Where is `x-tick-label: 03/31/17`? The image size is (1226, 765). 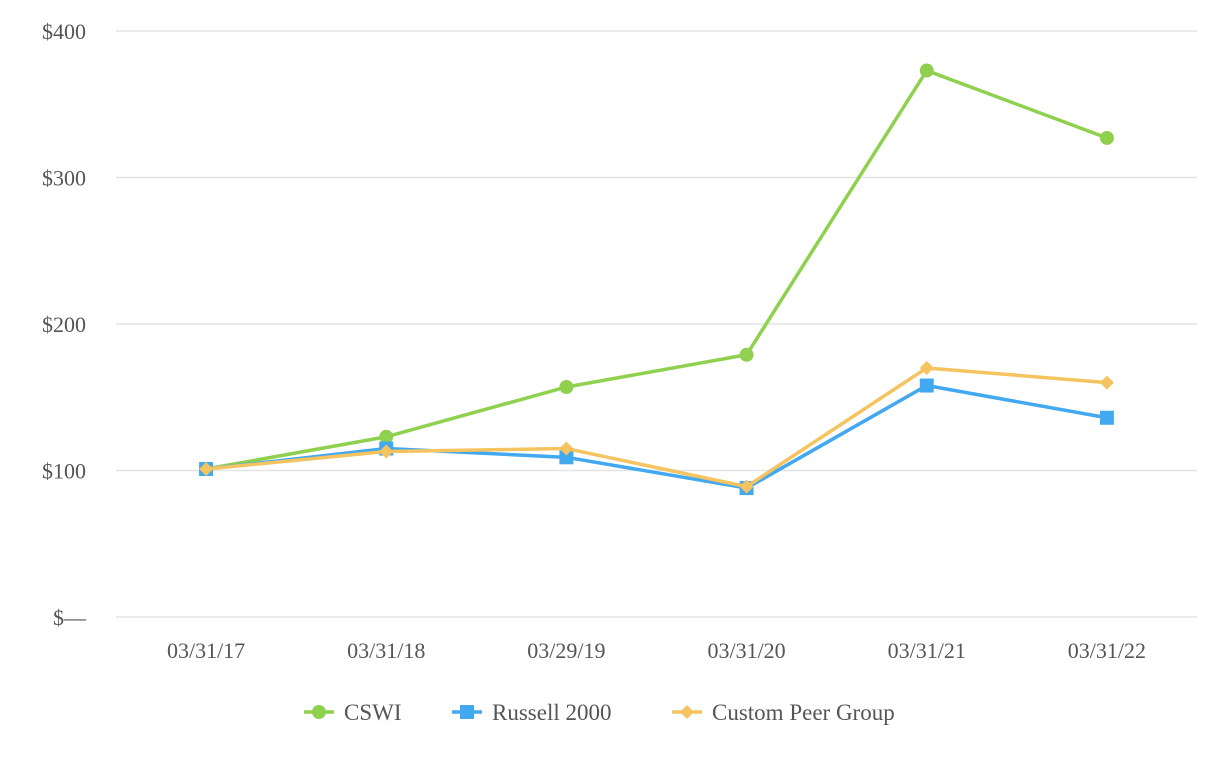 x-tick-label: 03/31/17 is located at coordinates (206, 650).